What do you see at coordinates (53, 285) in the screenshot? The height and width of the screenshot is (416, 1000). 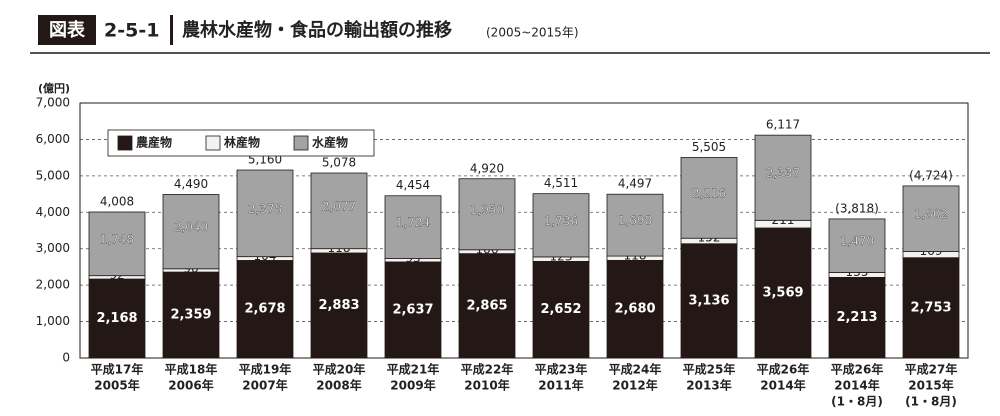 I see `y-tick-label: 2,000` at bounding box center [53, 285].